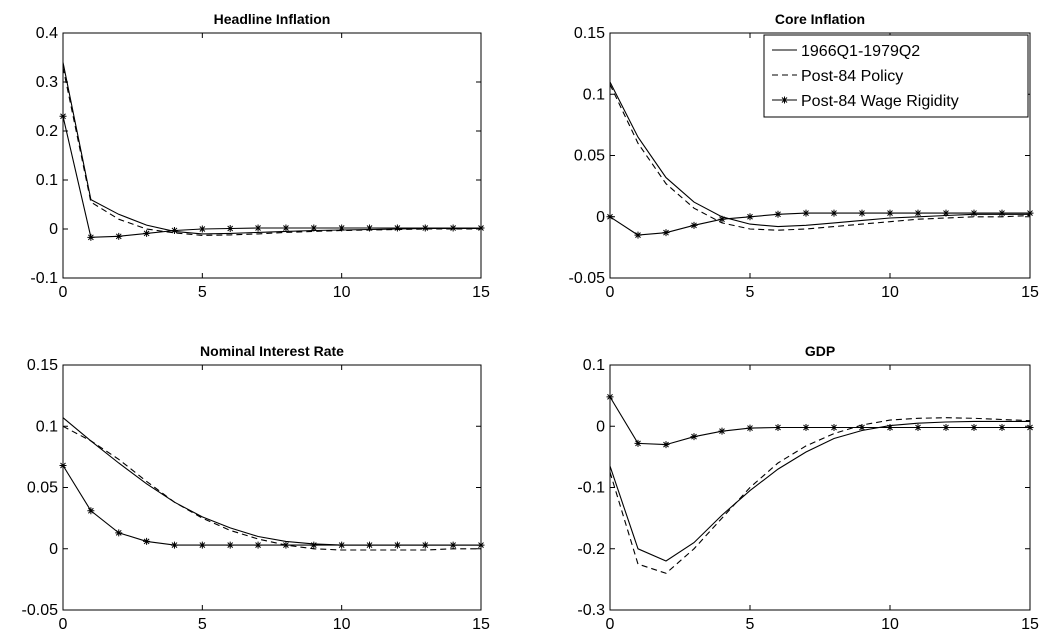 Image resolution: width=1047 pixels, height=641 pixels. Describe the element at coordinates (1030, 292) in the screenshot. I see `core-inflation-xtick-label: 15` at that location.